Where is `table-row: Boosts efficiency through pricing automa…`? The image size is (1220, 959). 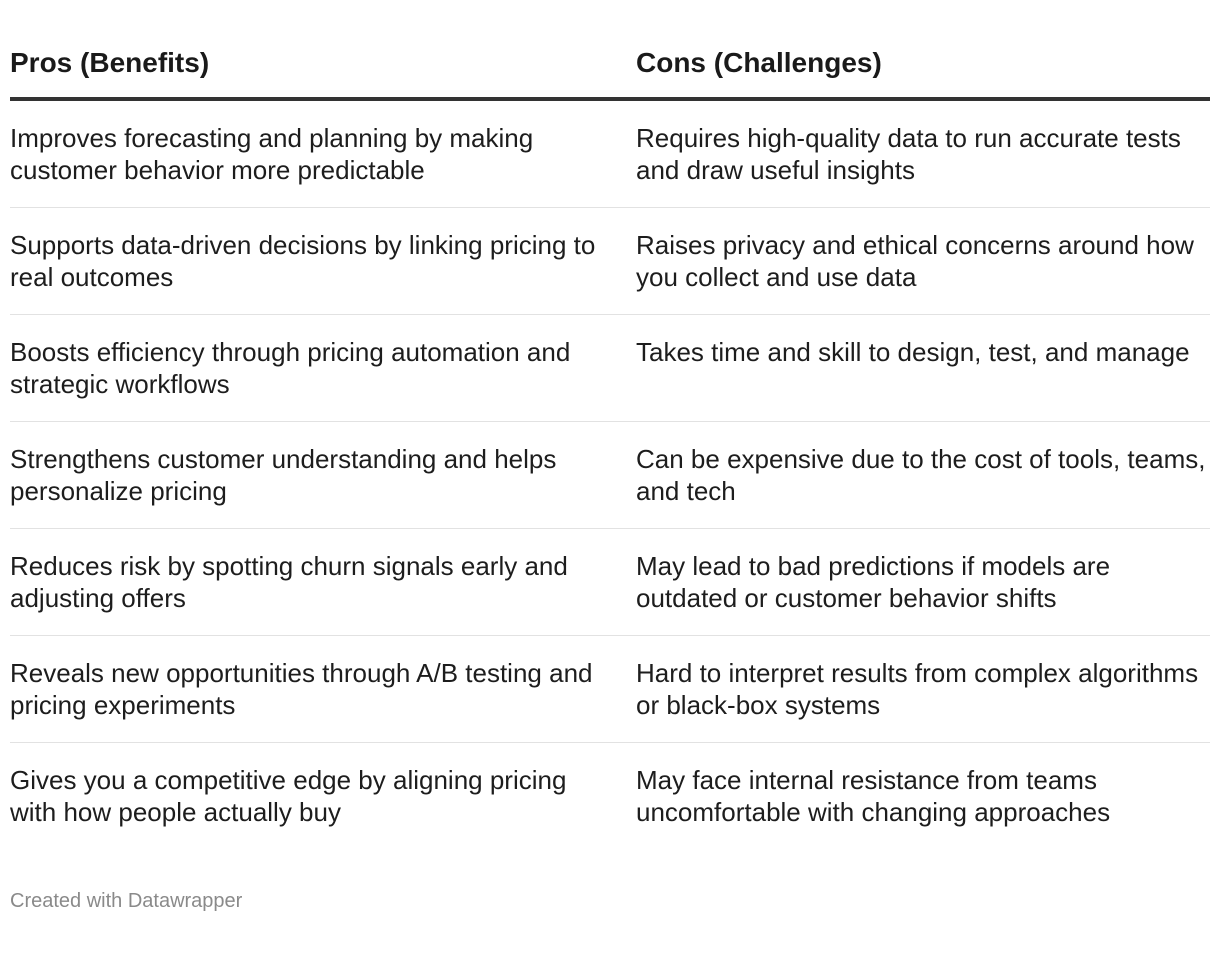
table-row: Boosts efficiency through pricing automa… is located at coordinates (610, 368).